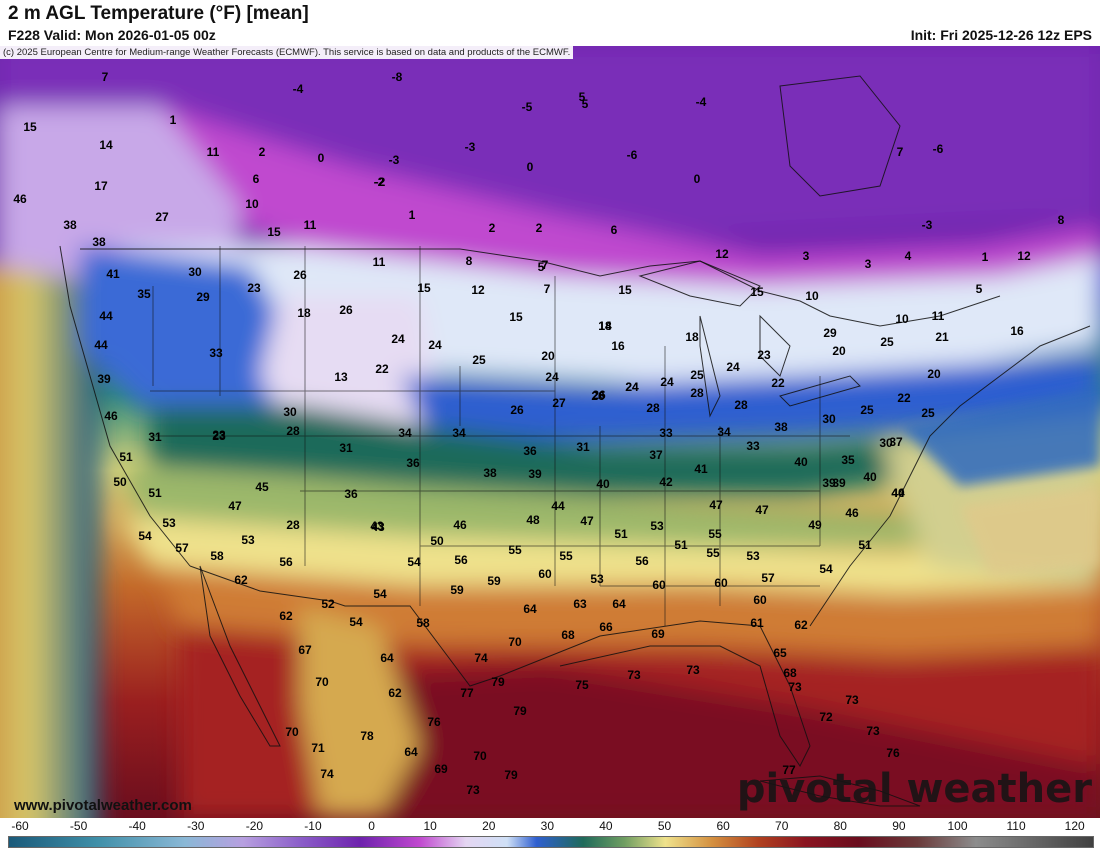 Image resolution: width=1100 pixels, height=850 pixels. What do you see at coordinates (710, 366) in the screenshot?
I see `lake-michigan` at bounding box center [710, 366].